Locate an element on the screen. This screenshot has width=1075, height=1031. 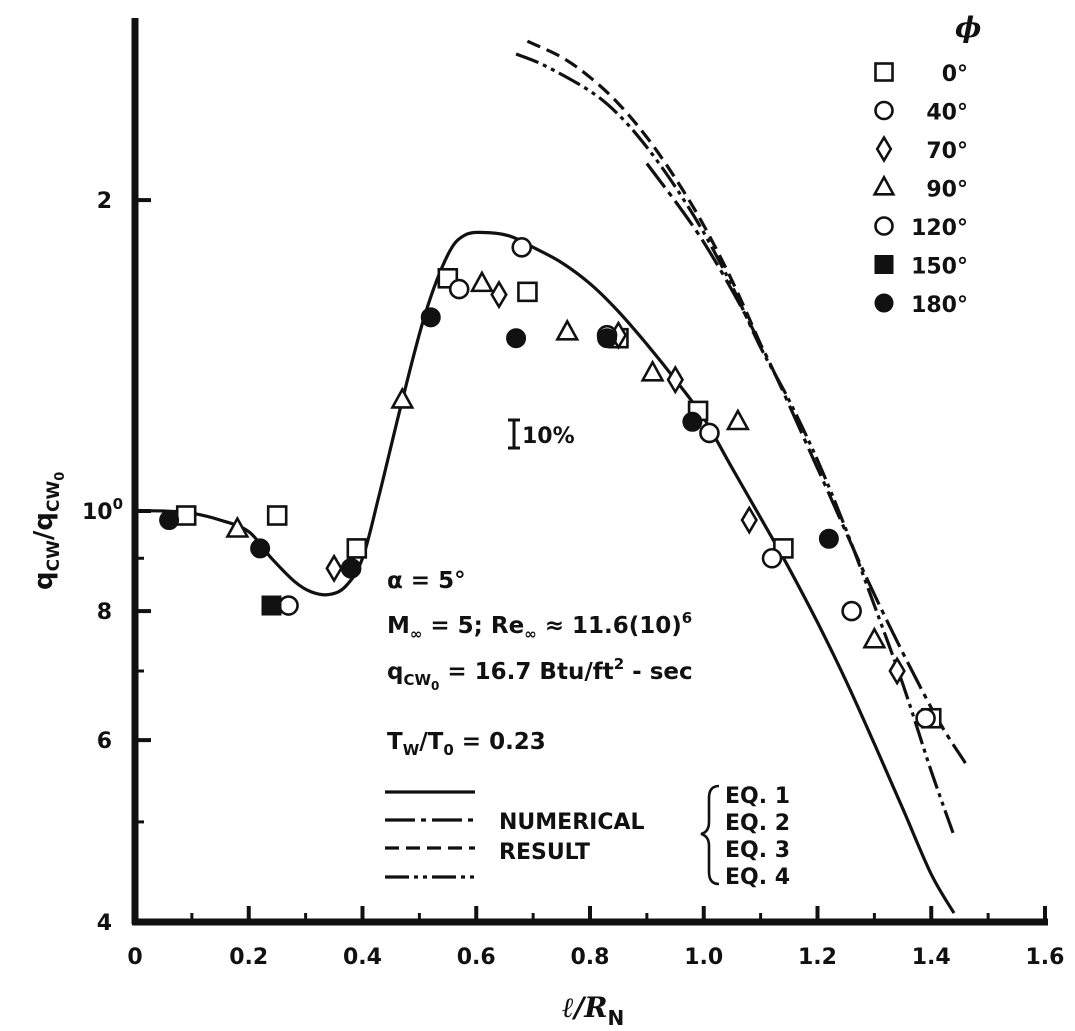
note-temp-ratio: TW/T0 = 0.23 is located at coordinates (466, 744).